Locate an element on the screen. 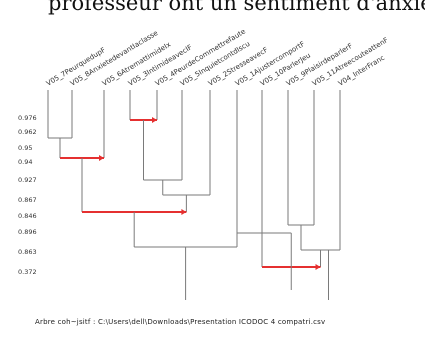 Image resolution: width=425 pixels, height=340 pixels. y-tick-label: 0.863 is located at coordinates (27, 252).